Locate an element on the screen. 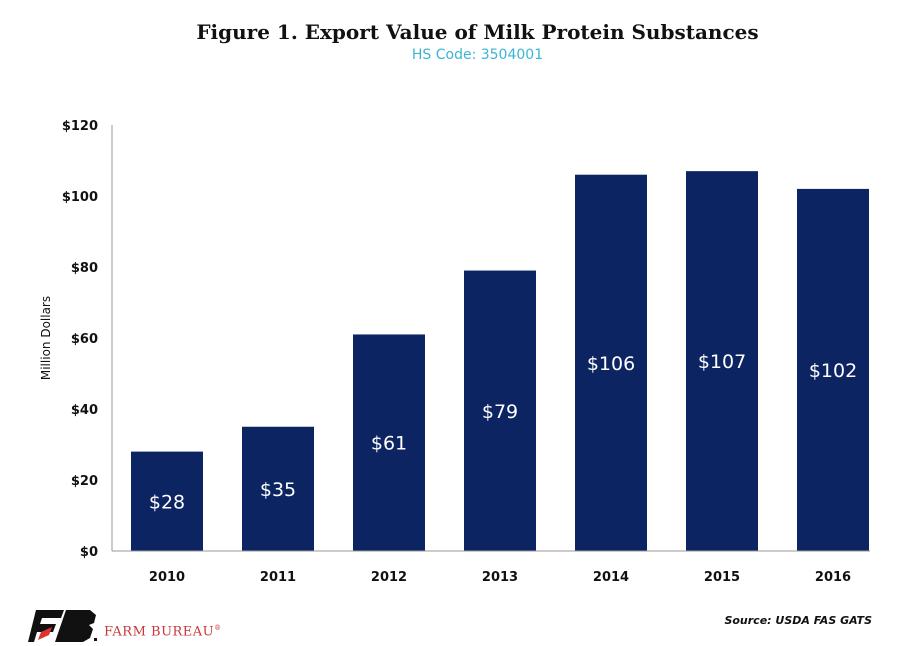 Image resolution: width=900 pixels, height=646 pixels. x-tick-label: 2011 is located at coordinates (278, 577).